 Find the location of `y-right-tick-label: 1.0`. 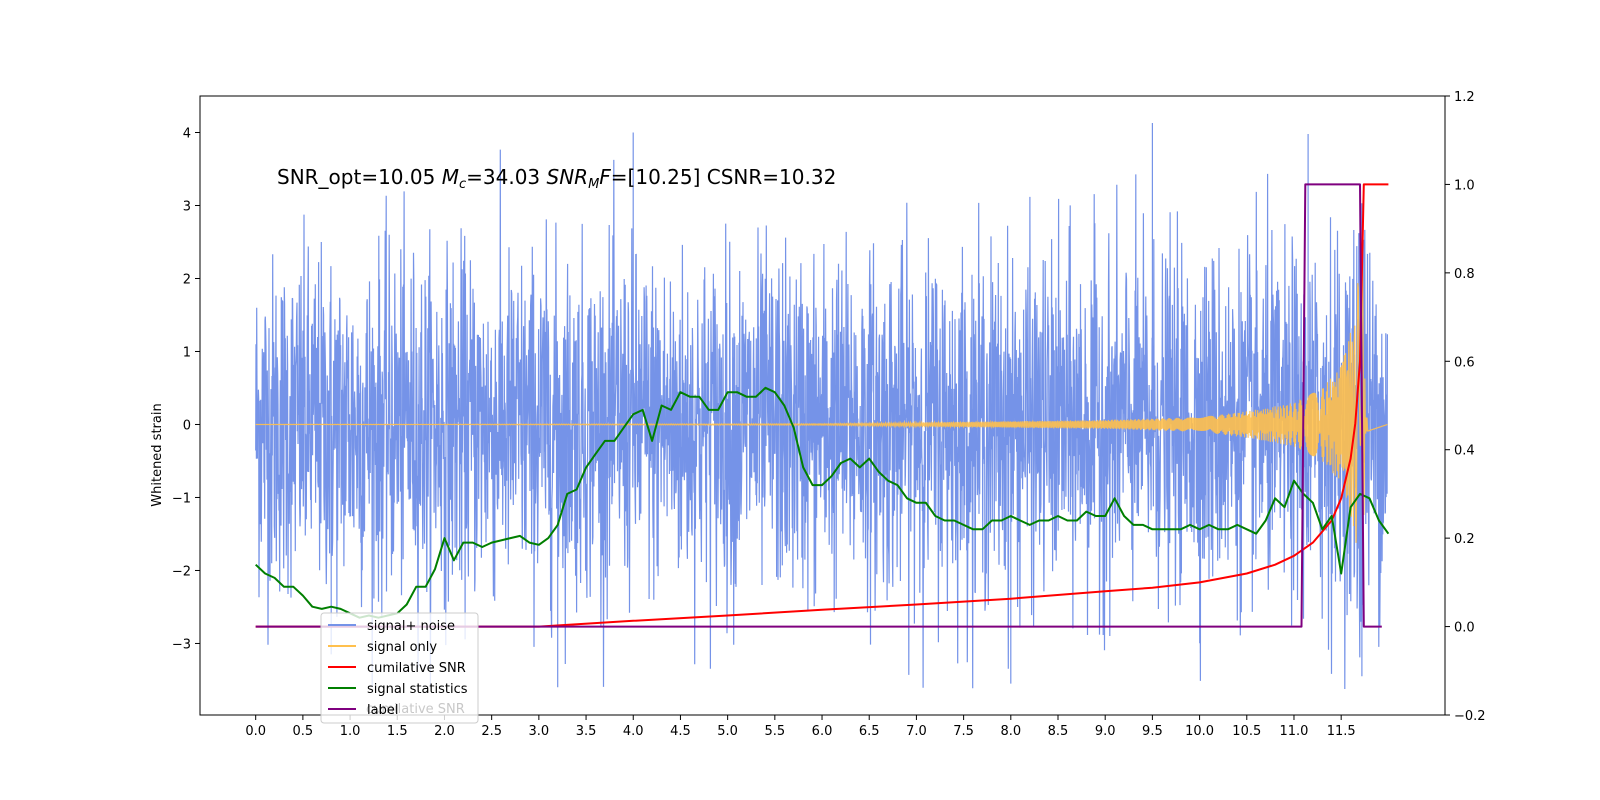

y-right-tick-label: 1.0 is located at coordinates (1464, 185).